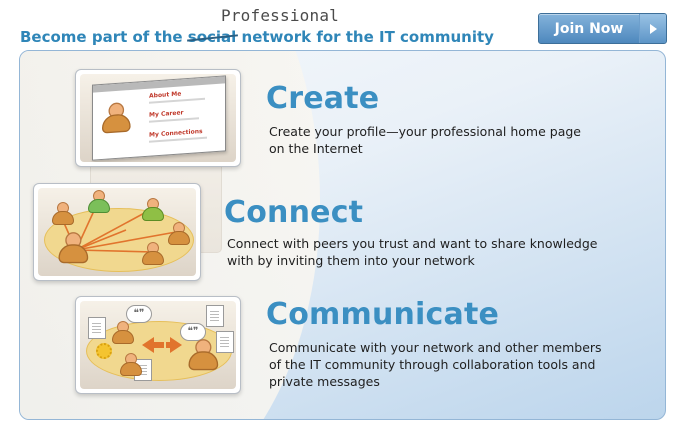  I want to click on description-line: with by inviting them into your network, so click(351, 260).